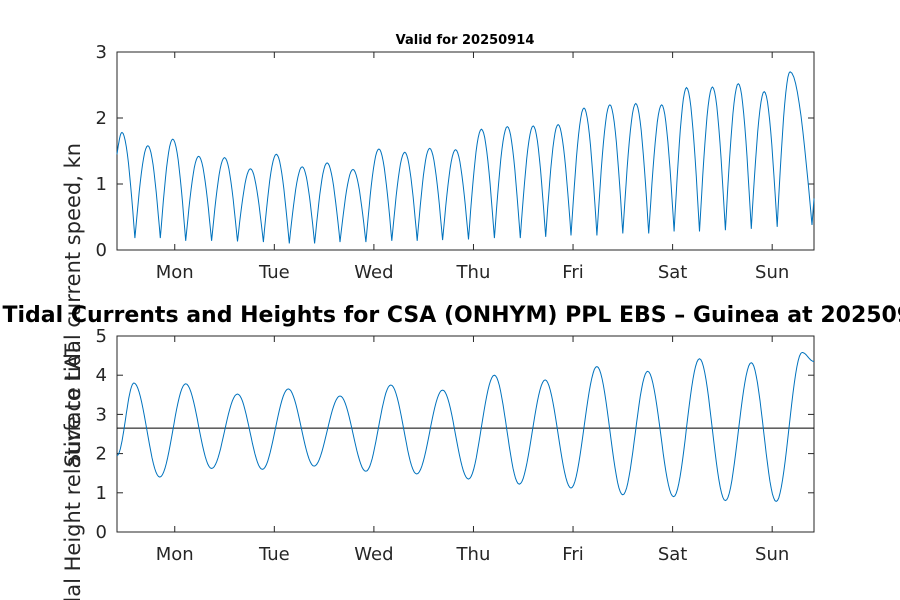 The height and width of the screenshot is (600, 900). Describe the element at coordinates (373, 272) in the screenshot. I see `current-speed-xtick-label: Wed` at that location.